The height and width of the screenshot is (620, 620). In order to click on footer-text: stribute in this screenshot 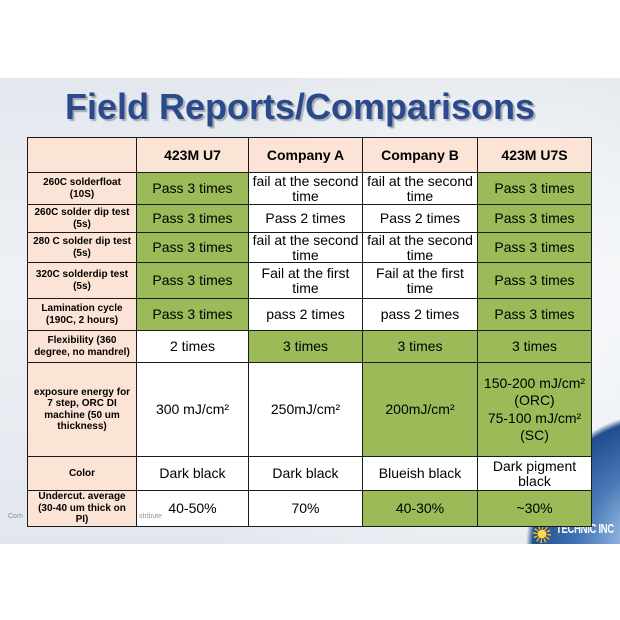, I will do `click(150, 516)`.